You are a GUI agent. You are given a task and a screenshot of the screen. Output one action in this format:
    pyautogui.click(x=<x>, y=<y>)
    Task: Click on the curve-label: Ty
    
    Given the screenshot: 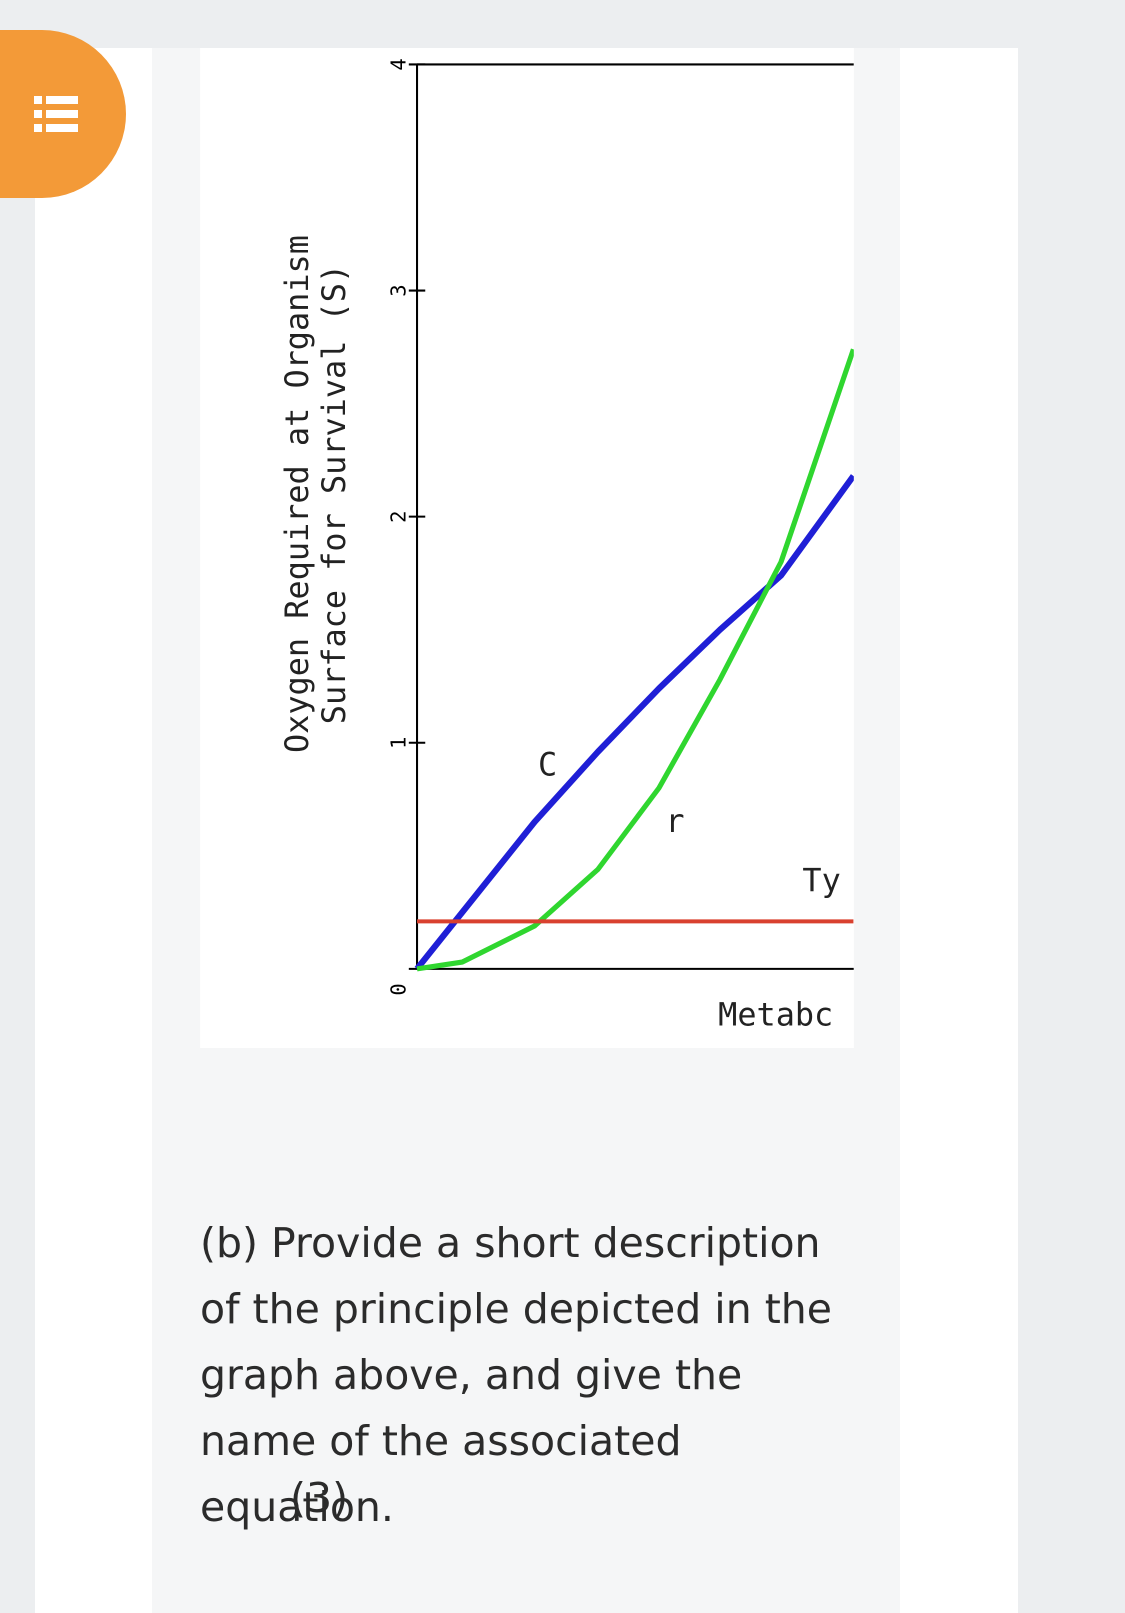 What is the action you would take?
    pyautogui.click(x=821, y=881)
    